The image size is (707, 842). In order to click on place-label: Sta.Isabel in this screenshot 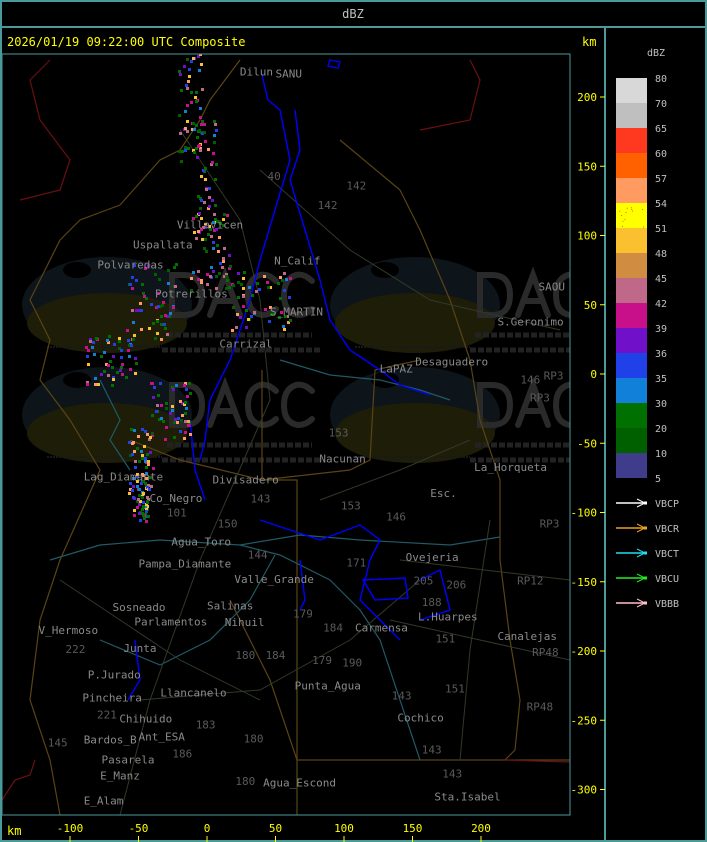, I will do `click(467, 796)`.